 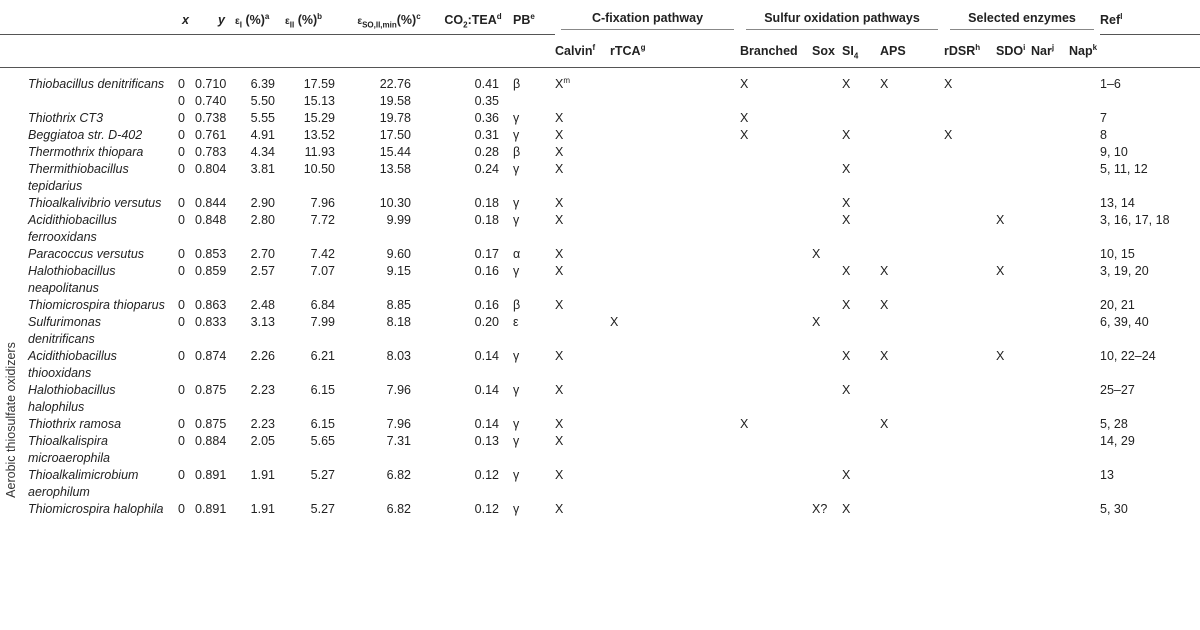 I want to click on cell-e3: 9.60, so click(x=398, y=254).